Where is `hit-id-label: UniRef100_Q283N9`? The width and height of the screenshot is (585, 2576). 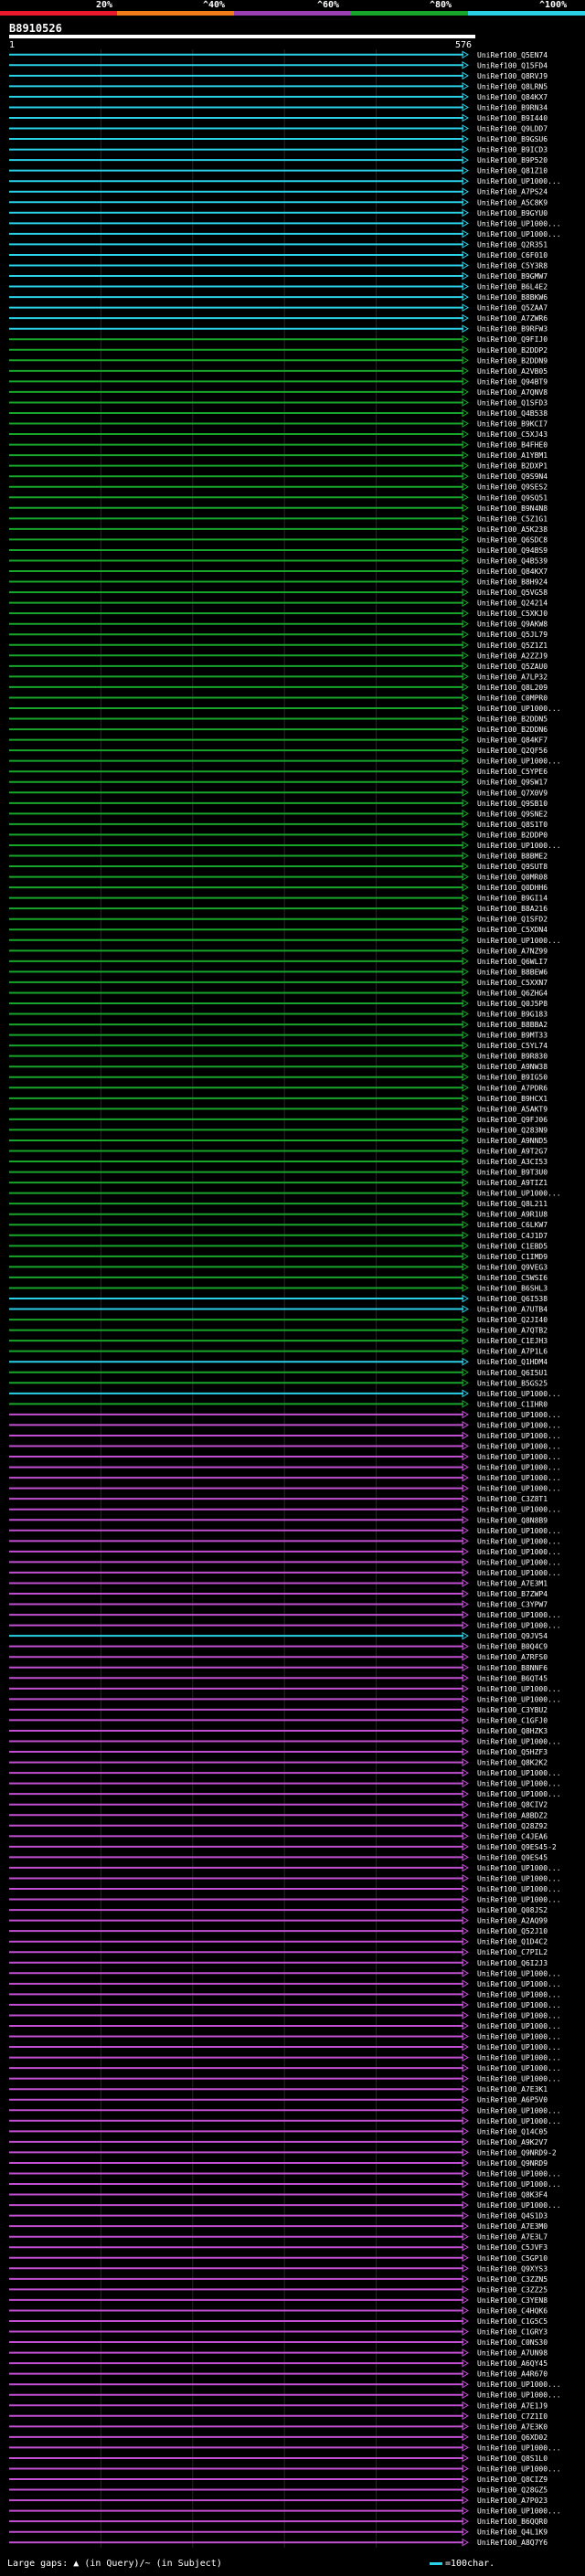 hit-id-label: UniRef100_Q283N9 is located at coordinates (512, 1130).